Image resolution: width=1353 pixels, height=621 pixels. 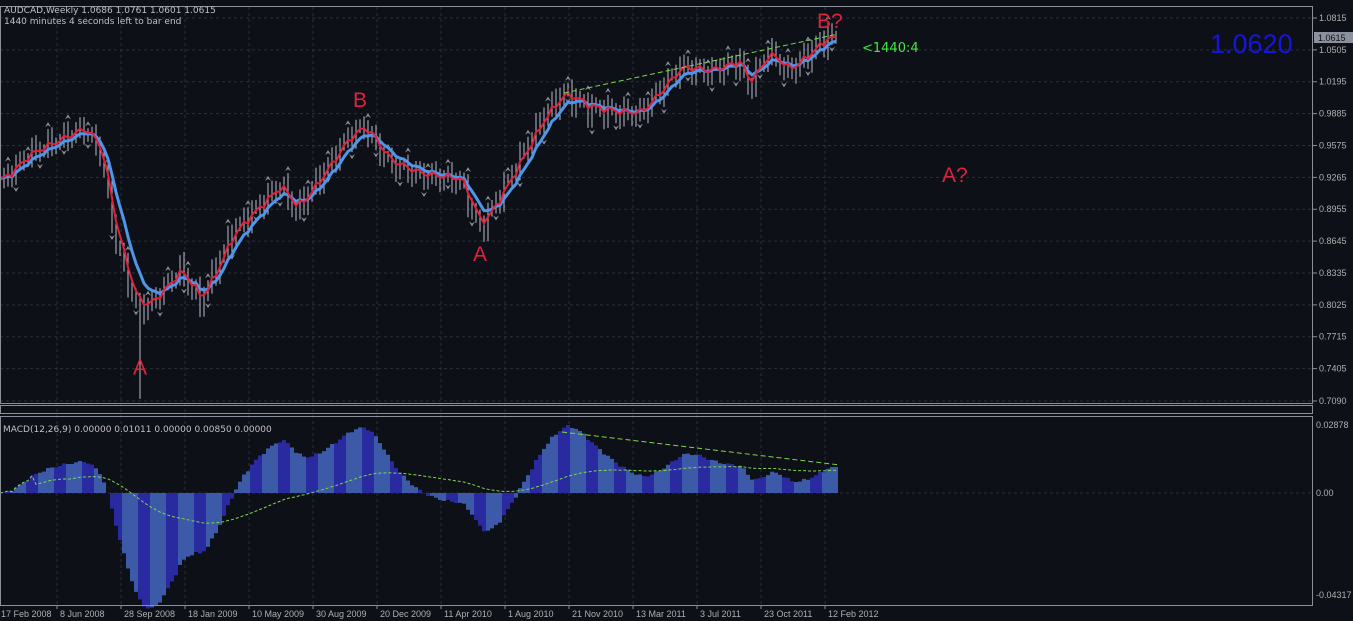 What do you see at coordinates (1333, 145) in the screenshot?
I see `price-tick-label: 0.9575` at bounding box center [1333, 145].